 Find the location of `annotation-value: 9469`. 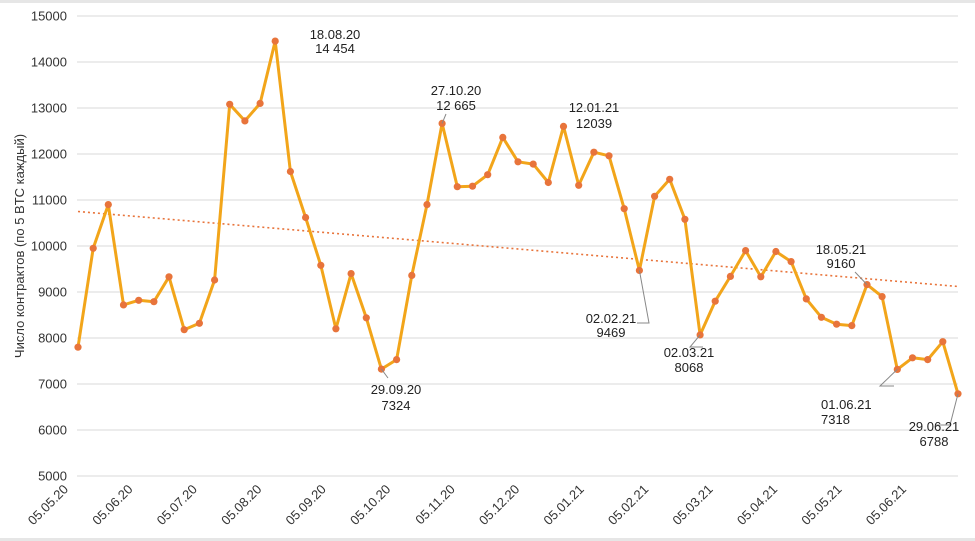

annotation-value: 9469 is located at coordinates (611, 332).